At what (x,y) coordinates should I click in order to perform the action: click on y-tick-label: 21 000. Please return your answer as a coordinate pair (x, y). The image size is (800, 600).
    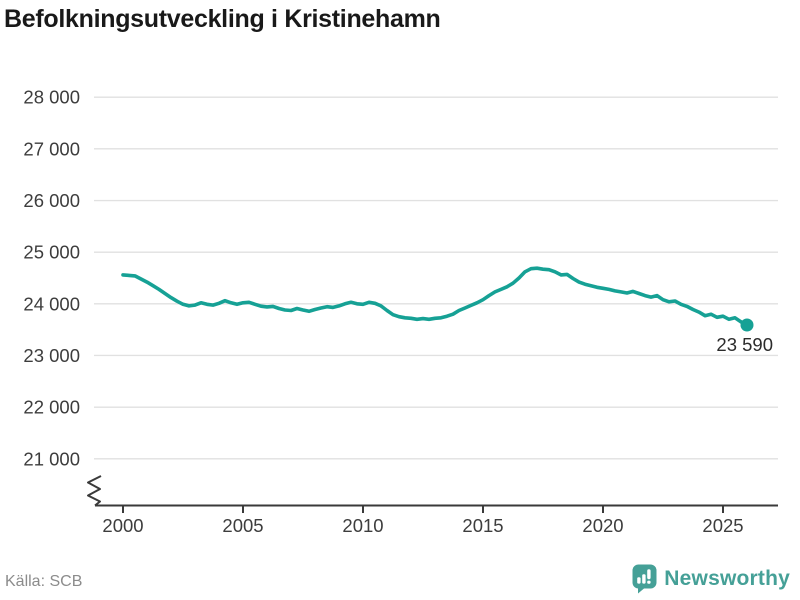
    Looking at the image, I should click on (51, 458).